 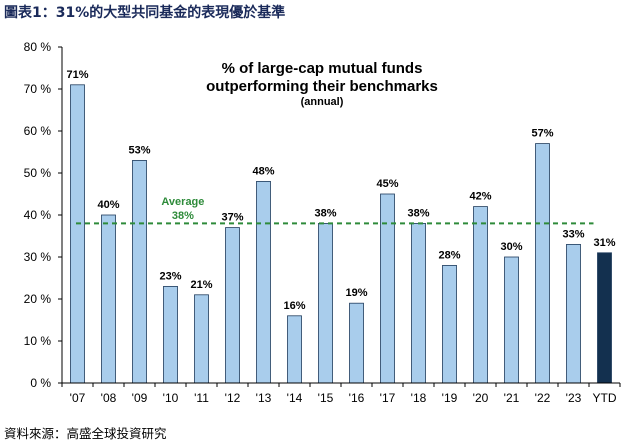 I want to click on x-tick-label: YTD, so click(x=605, y=398).